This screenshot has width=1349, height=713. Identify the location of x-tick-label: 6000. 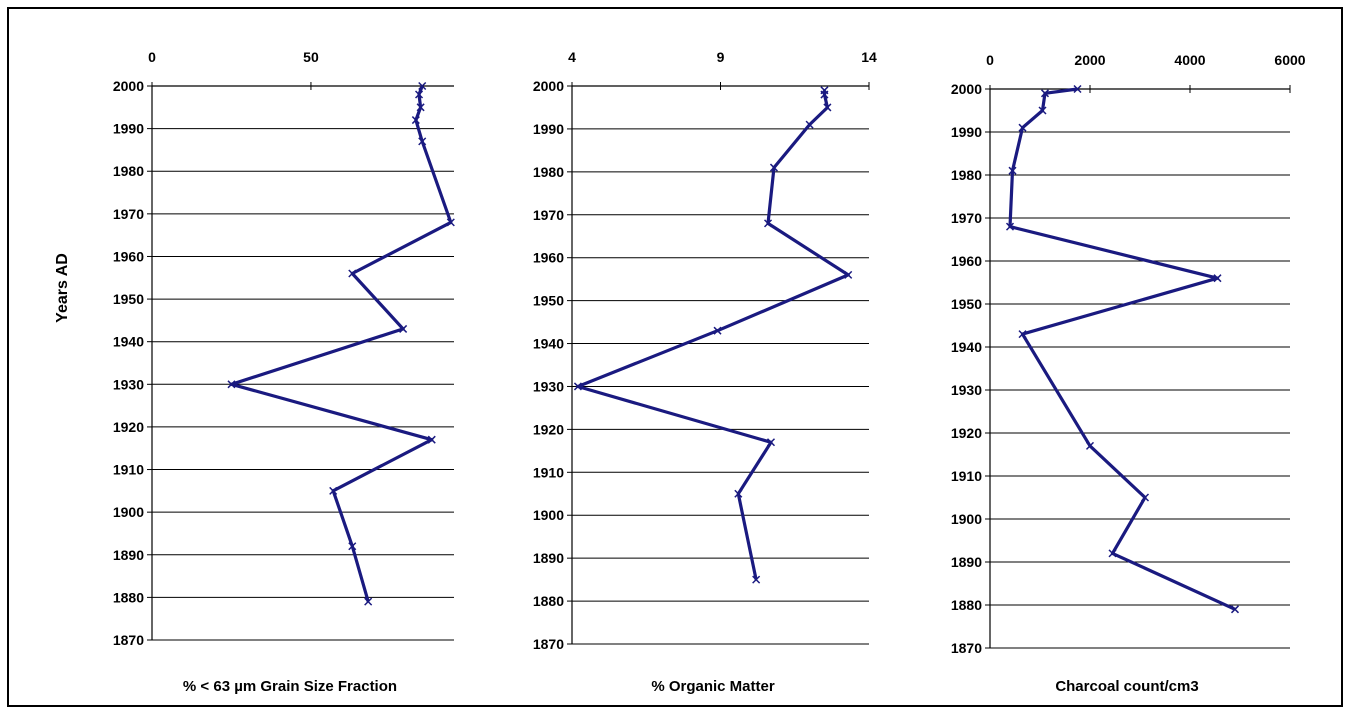
(1289, 60).